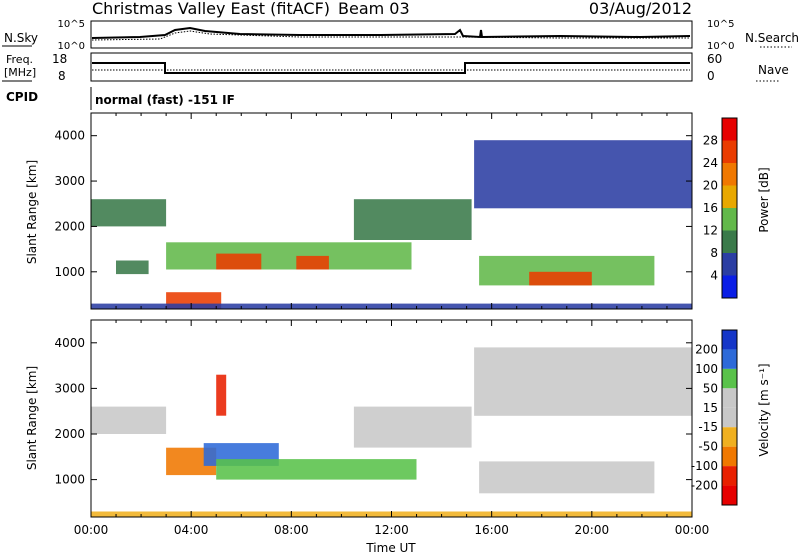 The width and height of the screenshot is (800, 554). What do you see at coordinates (714, 276) in the screenshot?
I see `power-colorbar-tick: 4` at bounding box center [714, 276].